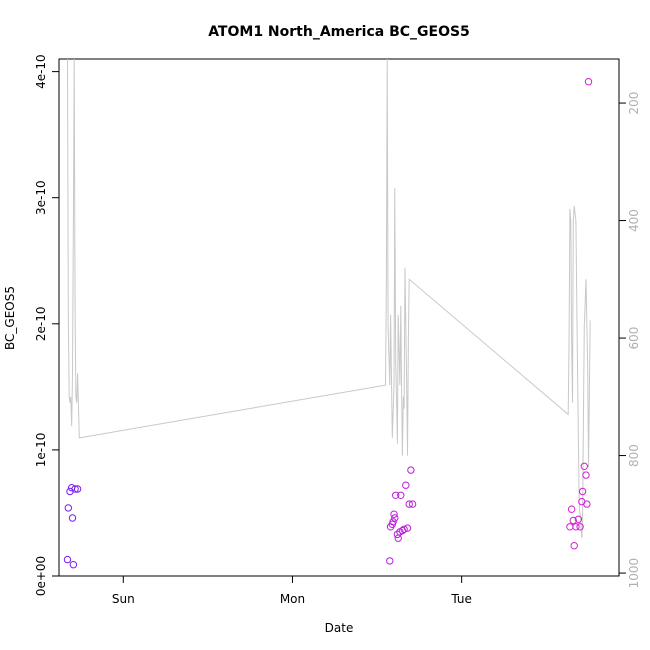 The image size is (650, 650). What do you see at coordinates (461, 599) in the screenshot?
I see `x-tick-label: Tue` at bounding box center [461, 599].